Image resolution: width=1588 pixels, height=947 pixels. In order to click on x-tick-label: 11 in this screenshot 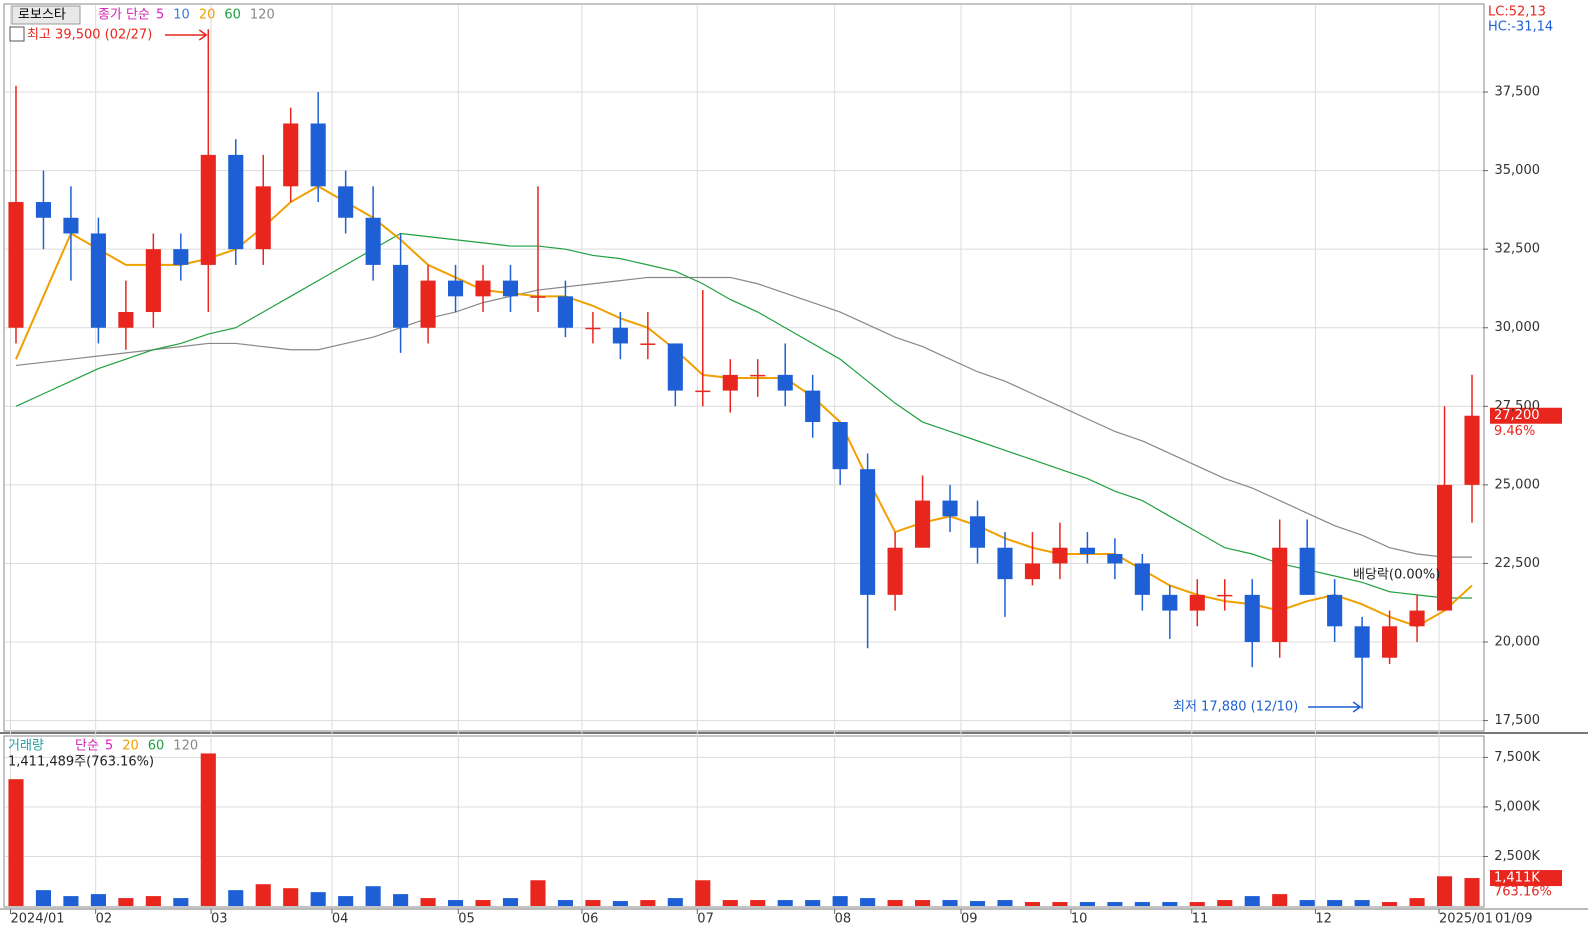, I will do `click(1200, 919)`.